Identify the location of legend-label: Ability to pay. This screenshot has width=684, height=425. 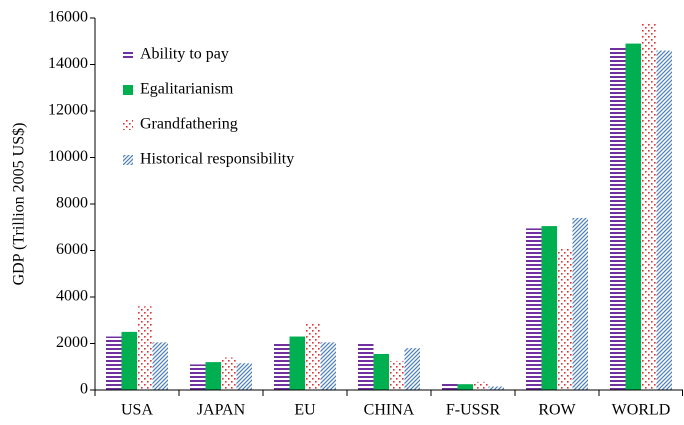
(184, 54).